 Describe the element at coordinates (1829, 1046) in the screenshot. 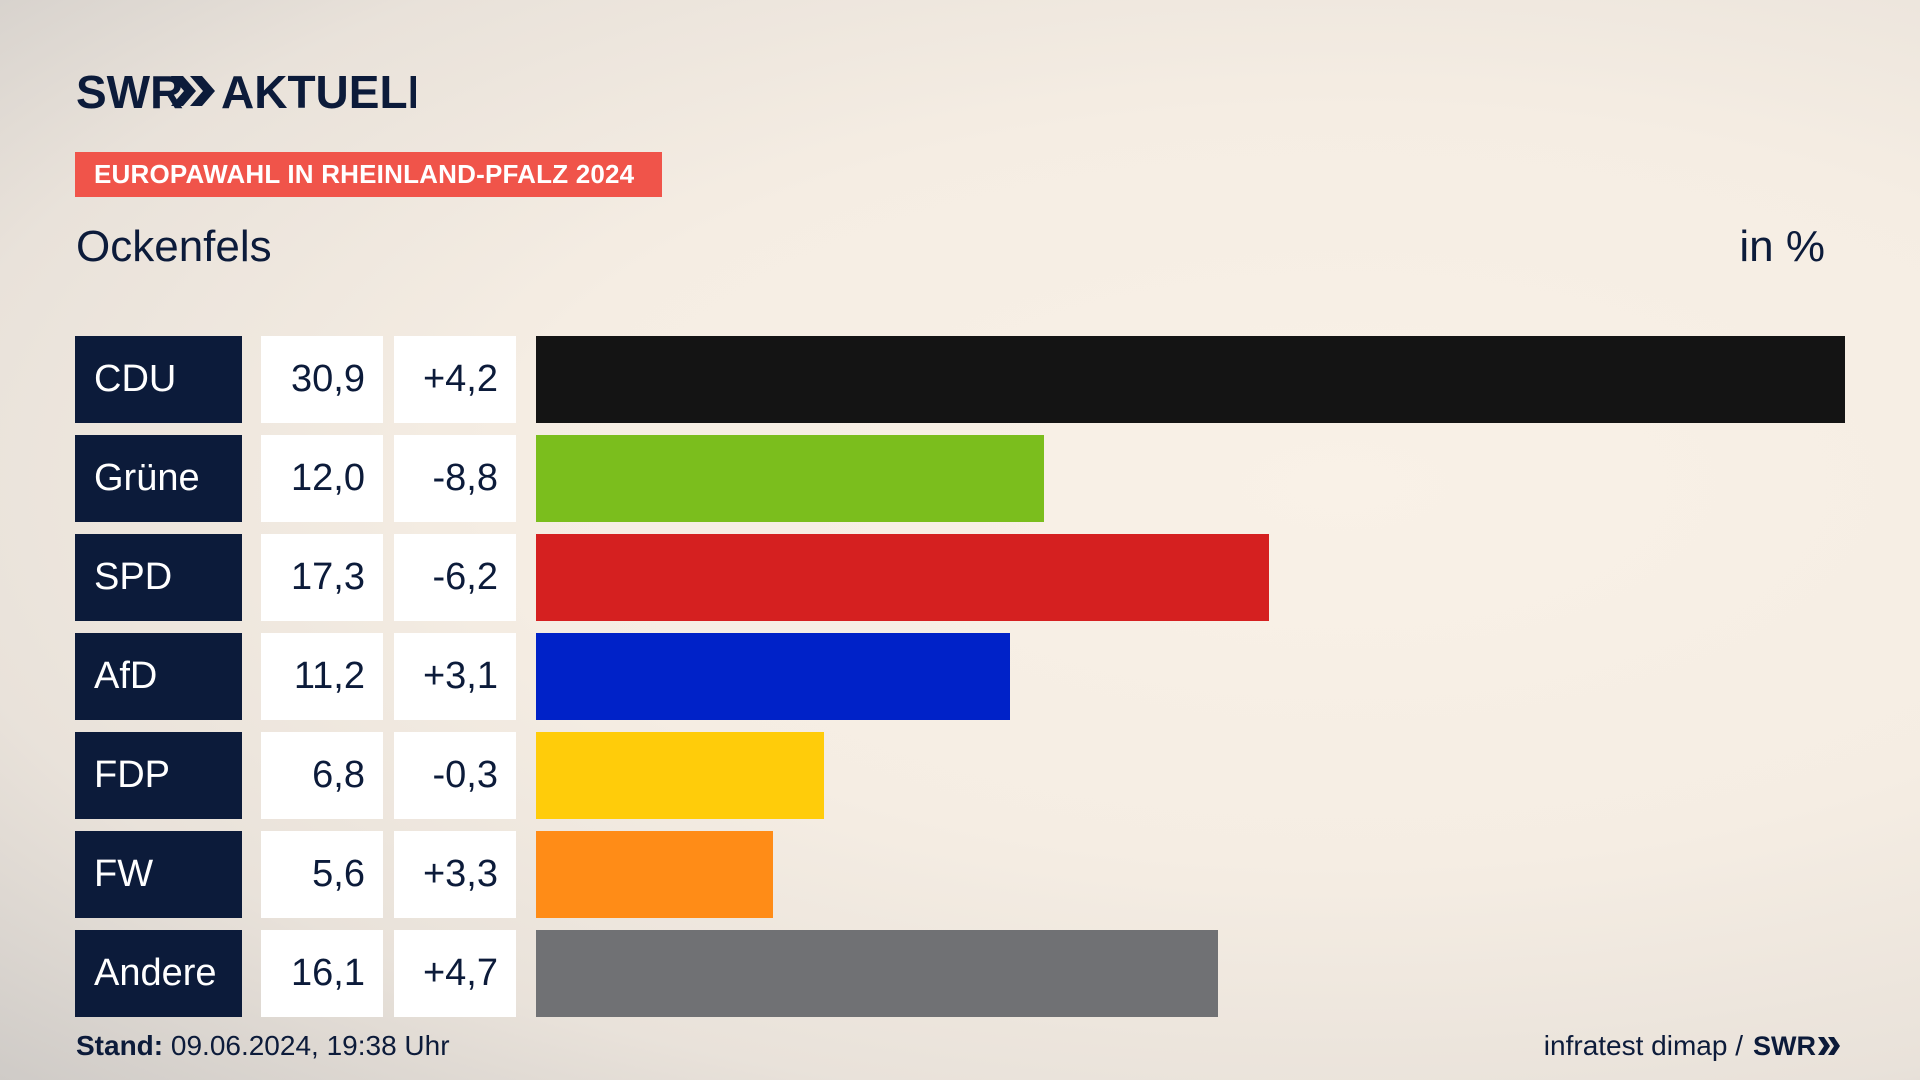

I see `chevrons-icon` at that location.